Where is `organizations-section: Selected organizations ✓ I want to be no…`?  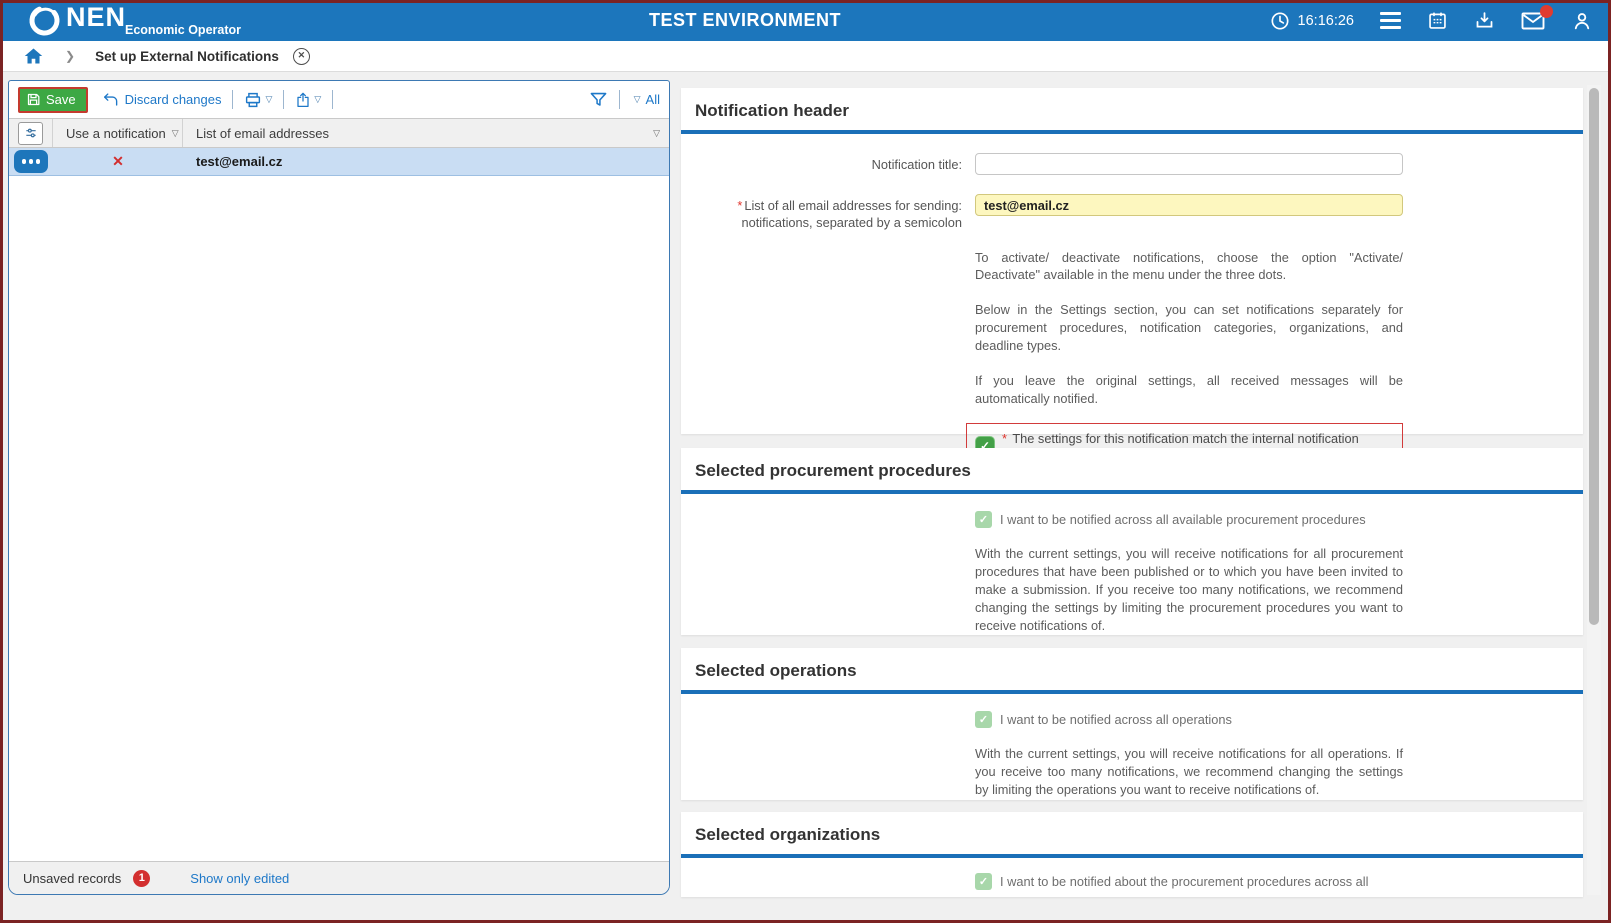 organizations-section: Selected organizations ✓ I want to be no… is located at coordinates (1132, 854).